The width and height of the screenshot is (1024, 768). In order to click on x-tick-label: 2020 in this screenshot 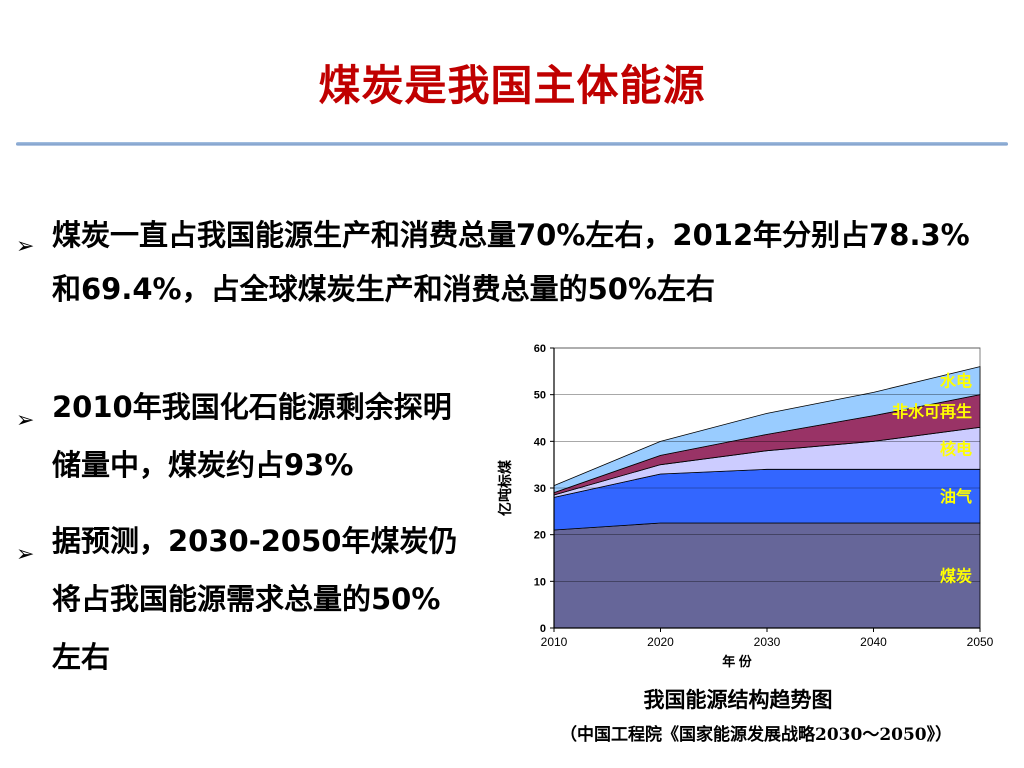, I will do `click(660, 642)`.